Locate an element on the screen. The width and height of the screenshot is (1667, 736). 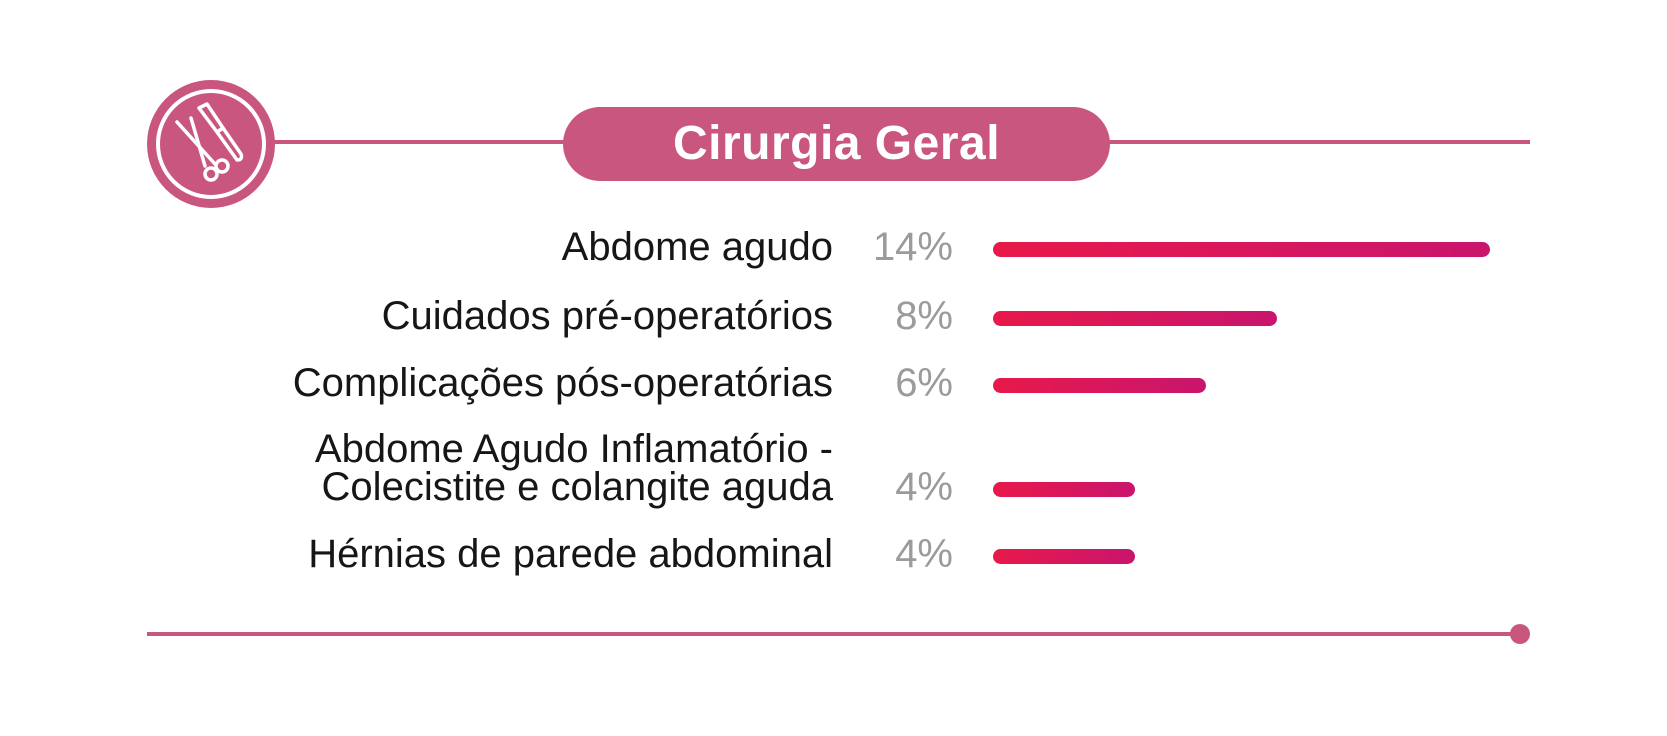
chart-row: Abdome agudo 14% is located at coordinates (833, 256).